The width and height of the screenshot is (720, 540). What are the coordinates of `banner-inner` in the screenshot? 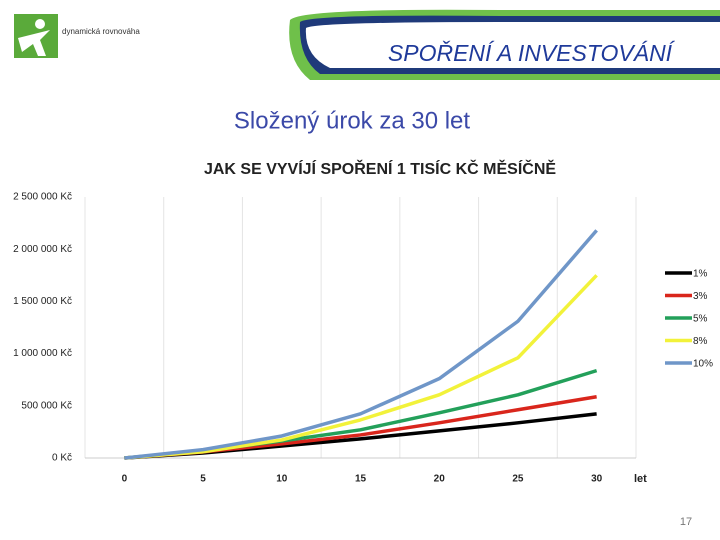 It's located at (512, 45).